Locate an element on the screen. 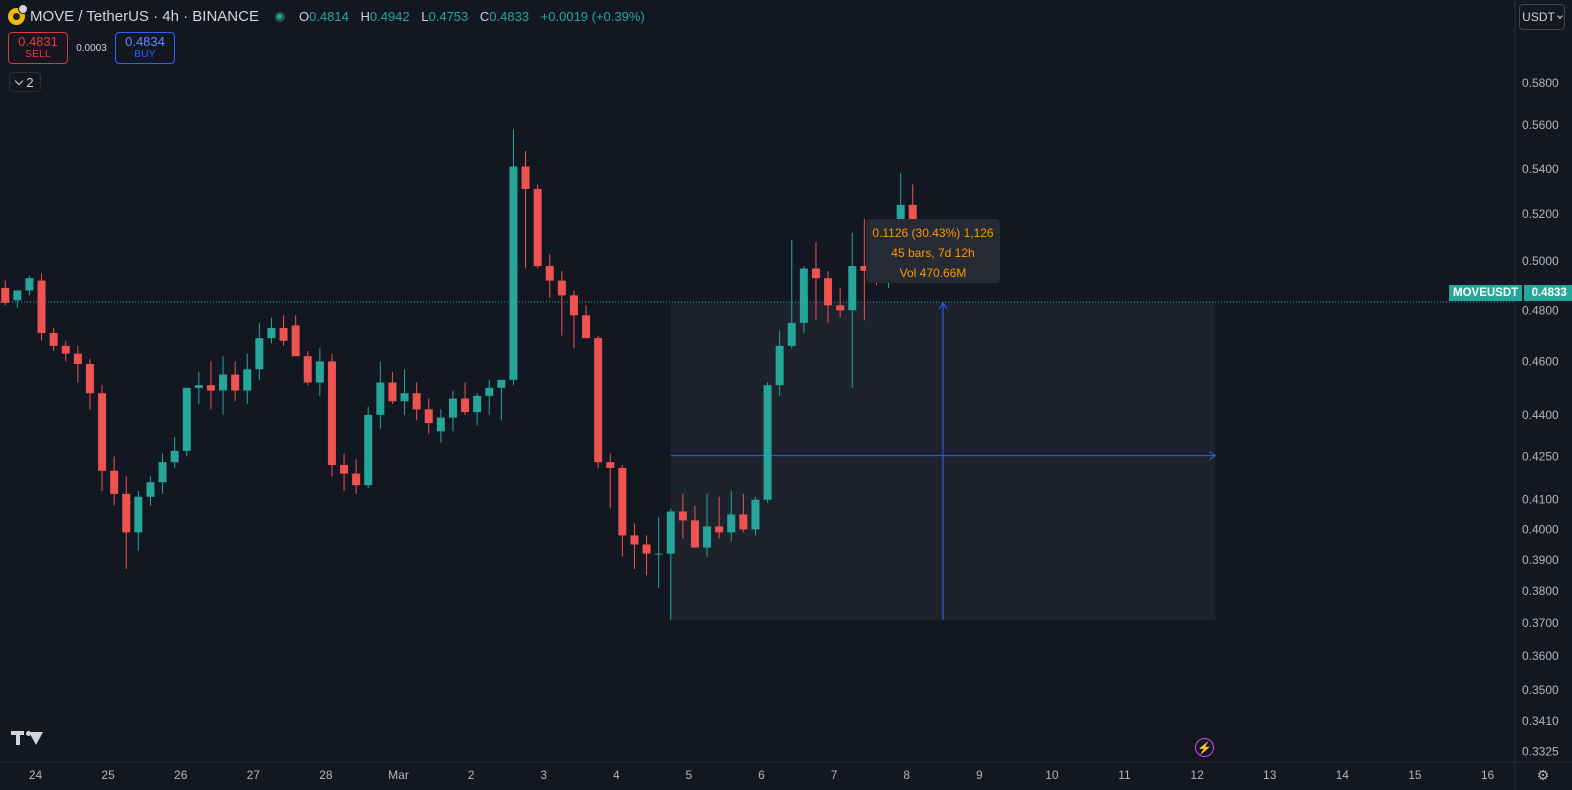 This screenshot has width=1572, height=790. spread-value: 0.0003 is located at coordinates (91, 48).